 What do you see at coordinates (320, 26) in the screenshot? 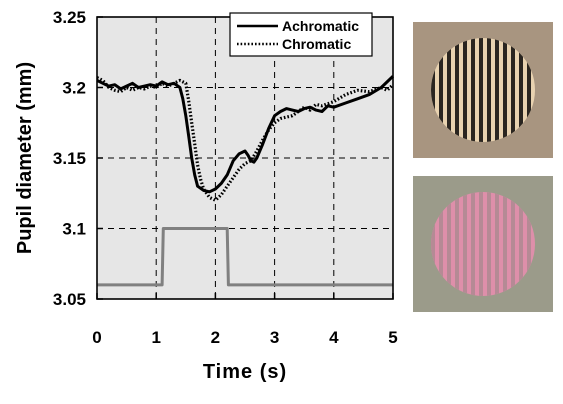
I see `legend-achromatic-label: Achromatic` at bounding box center [320, 26].